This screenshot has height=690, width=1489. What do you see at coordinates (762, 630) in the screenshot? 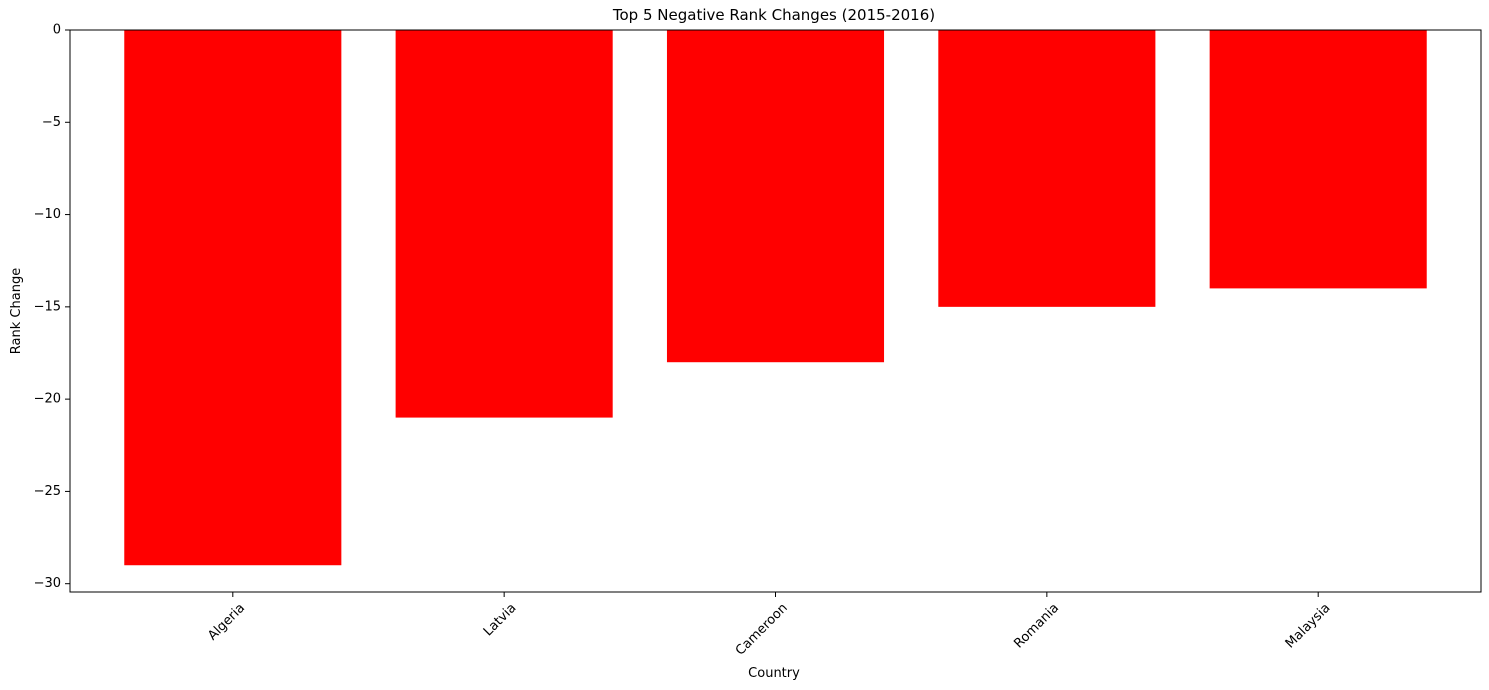
I see `x-tick-label-cameroon: Cameroon` at bounding box center [762, 630].